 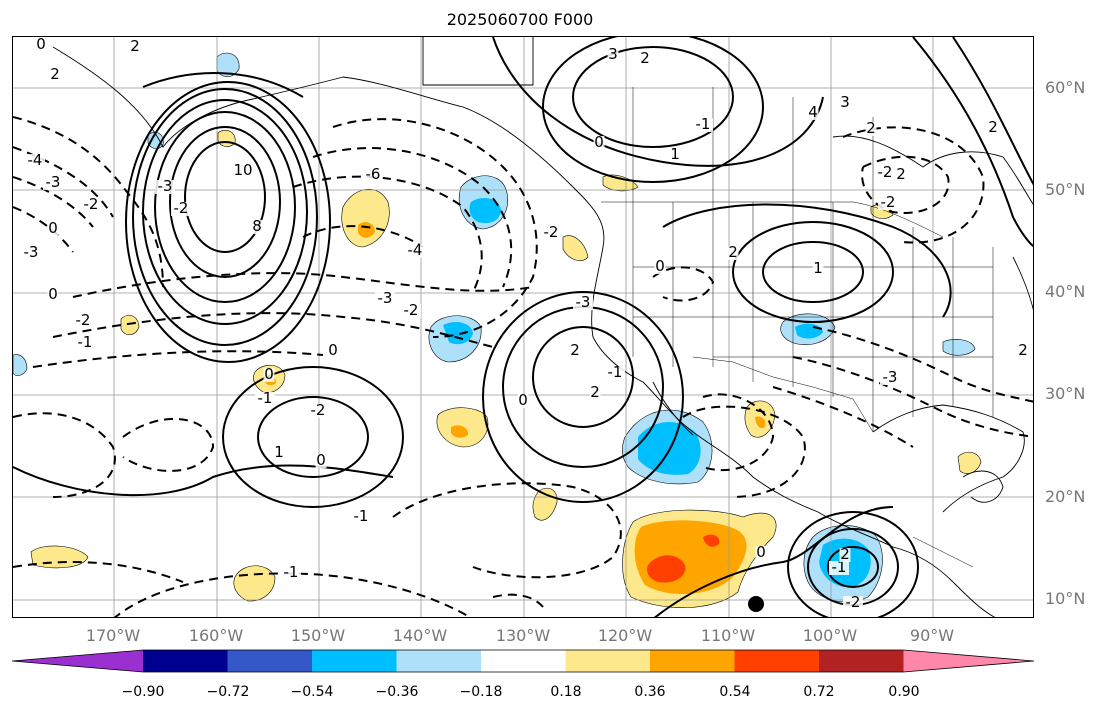 I want to click on colorbar-tick-label: −0.54, so click(x=312, y=692).